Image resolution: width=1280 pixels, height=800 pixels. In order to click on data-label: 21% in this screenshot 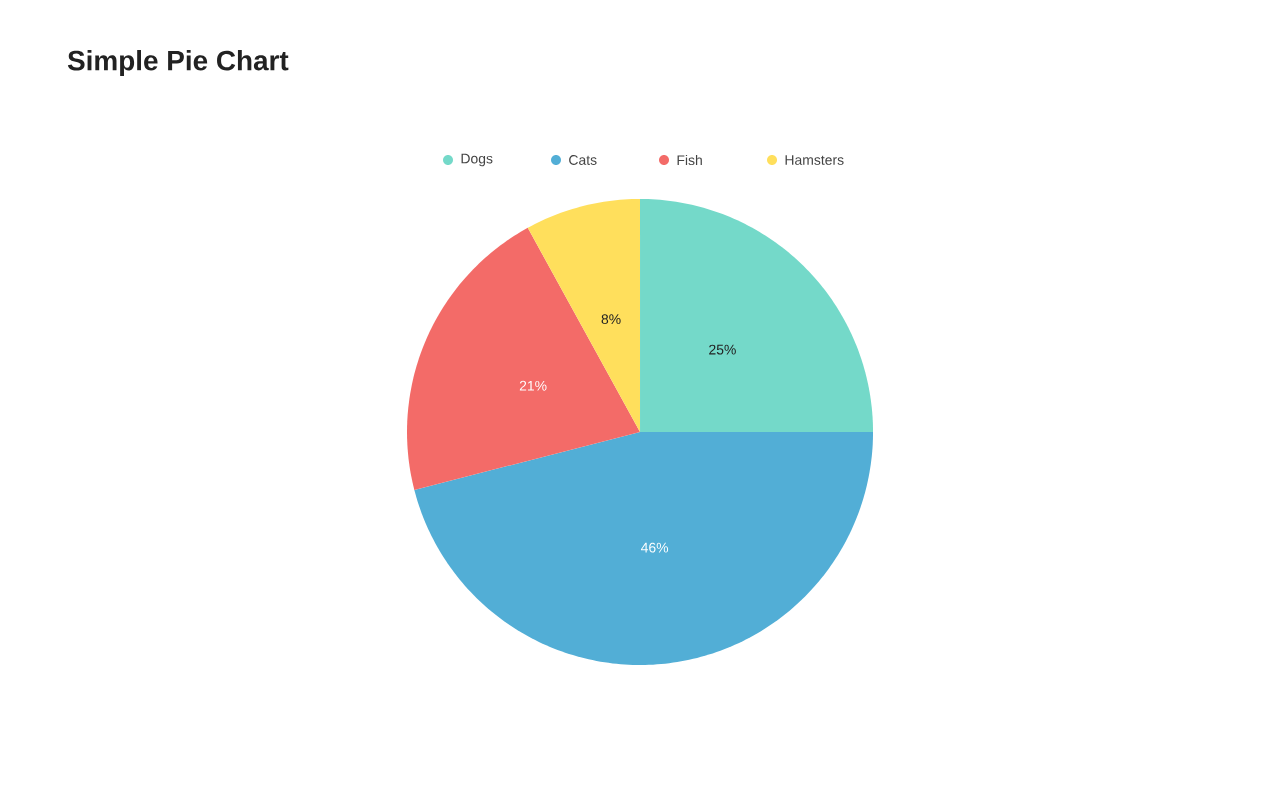, I will do `click(533, 385)`.